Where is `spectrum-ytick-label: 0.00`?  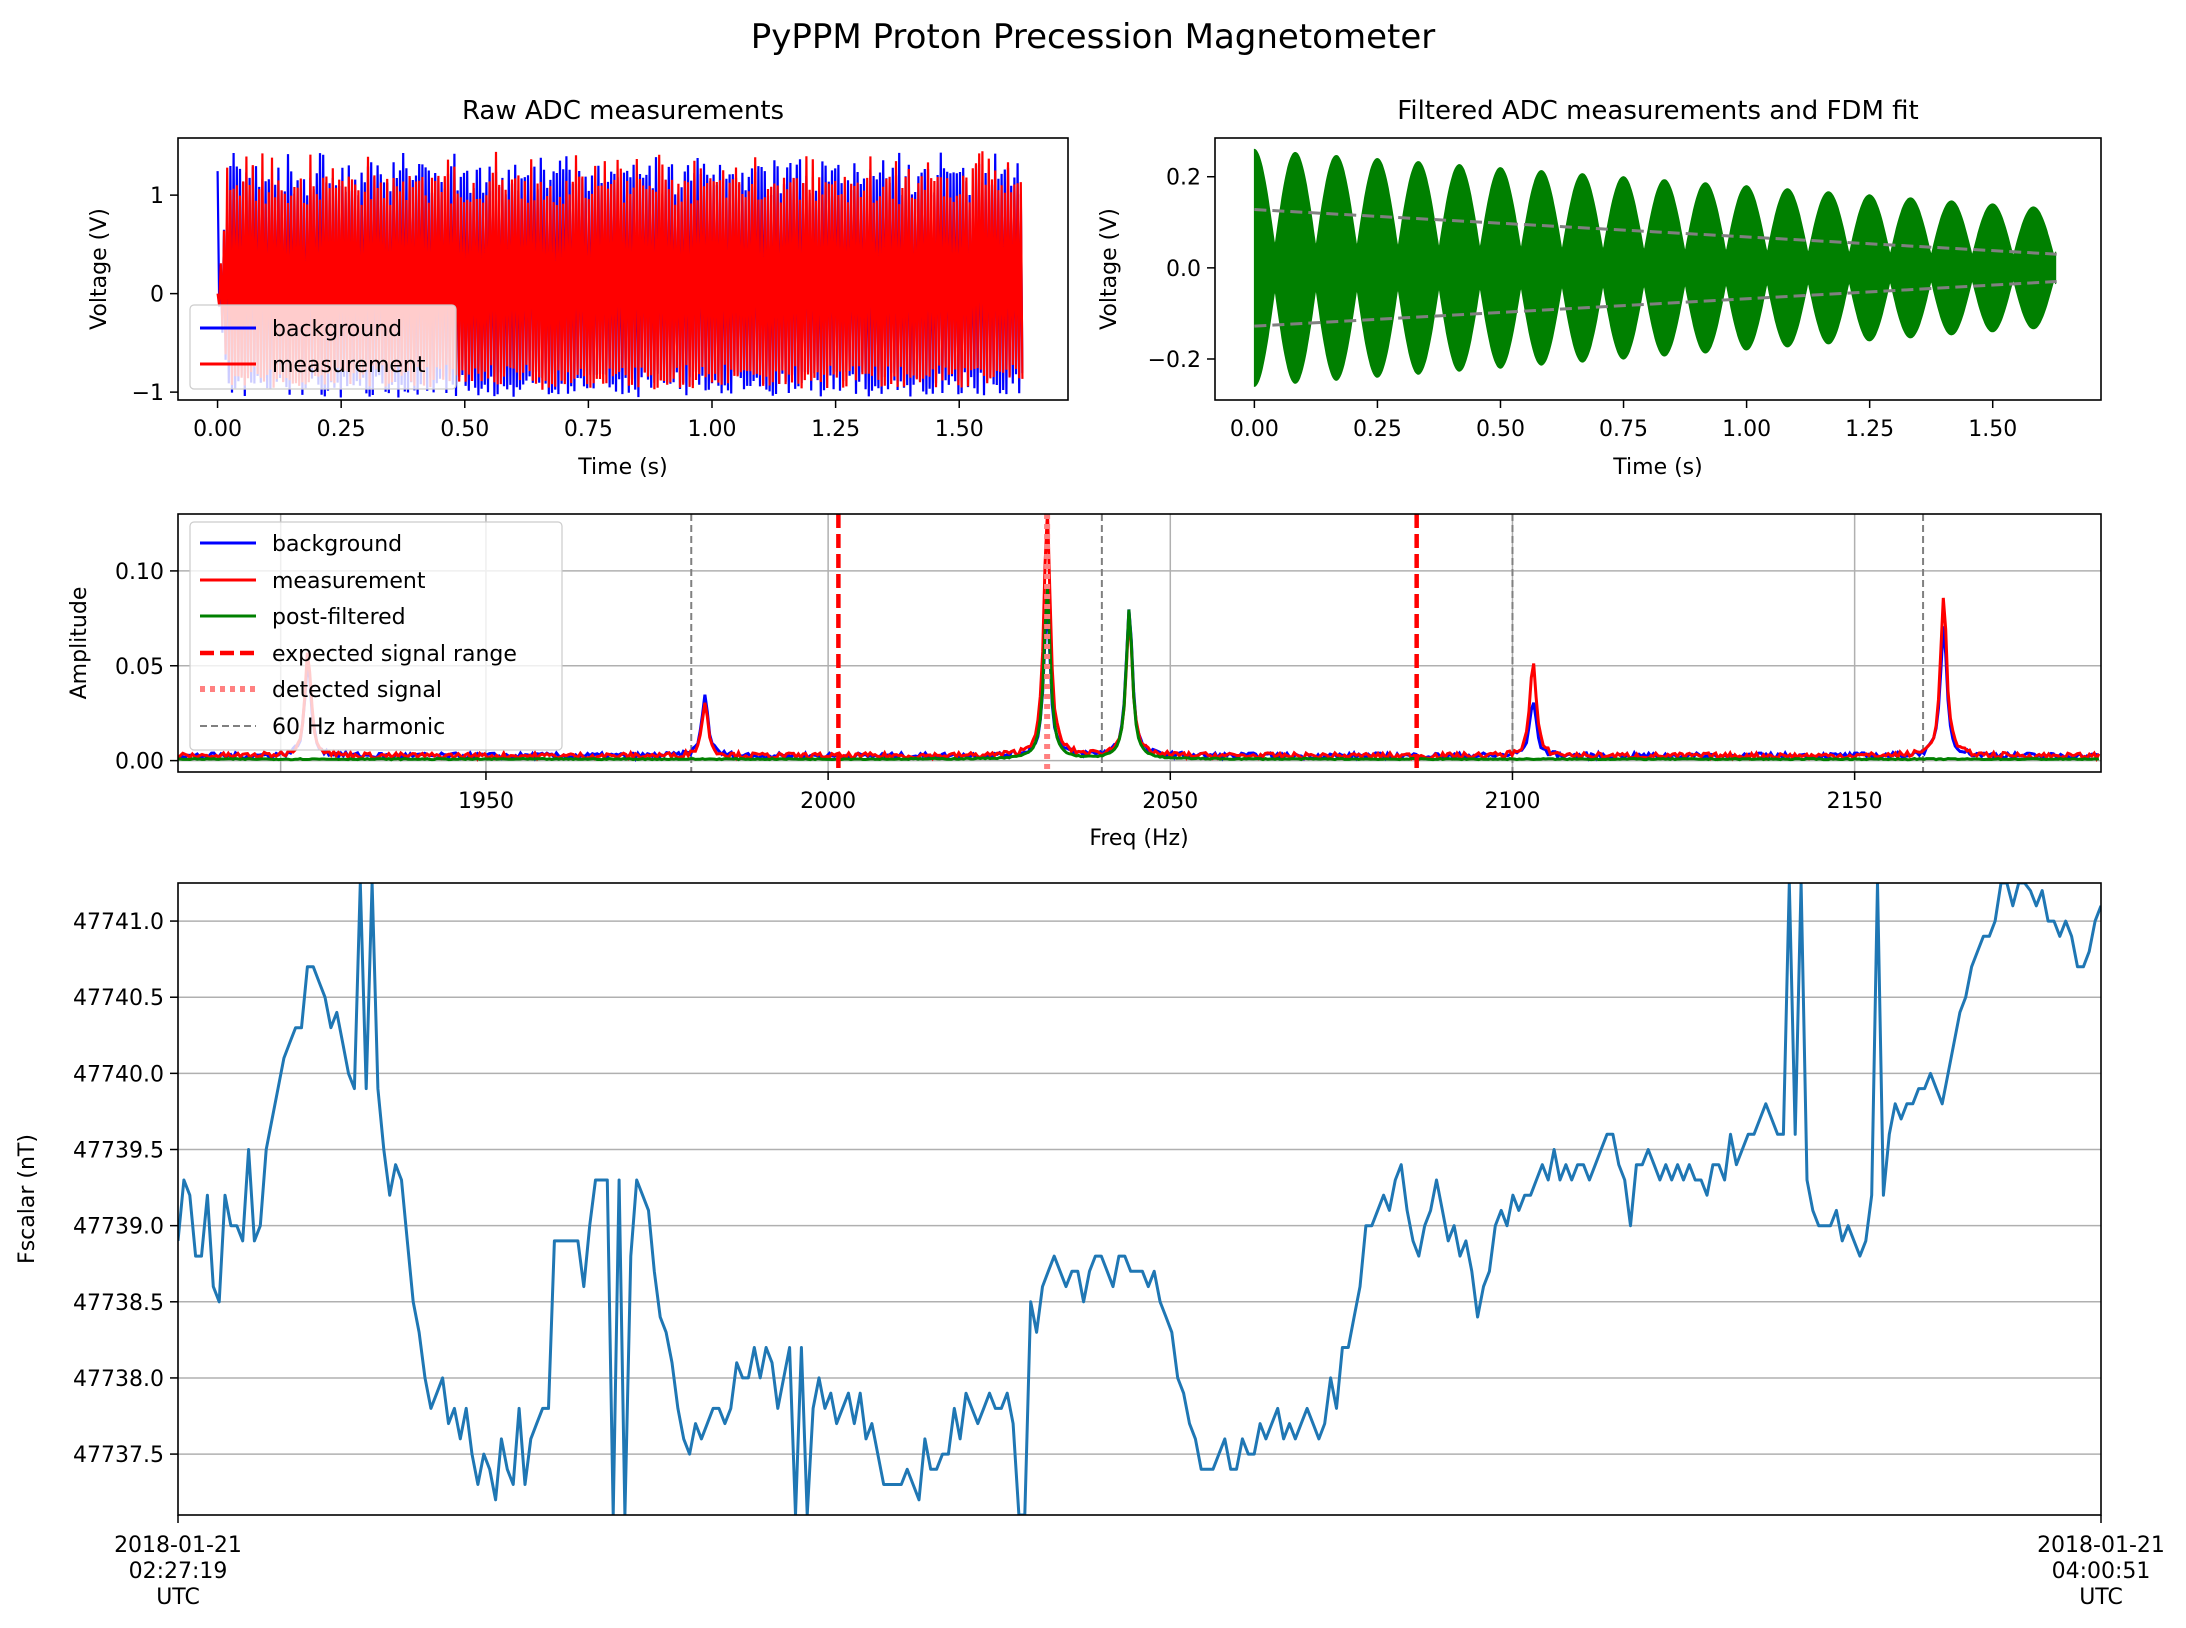 spectrum-ytick-label: 0.00 is located at coordinates (139, 762).